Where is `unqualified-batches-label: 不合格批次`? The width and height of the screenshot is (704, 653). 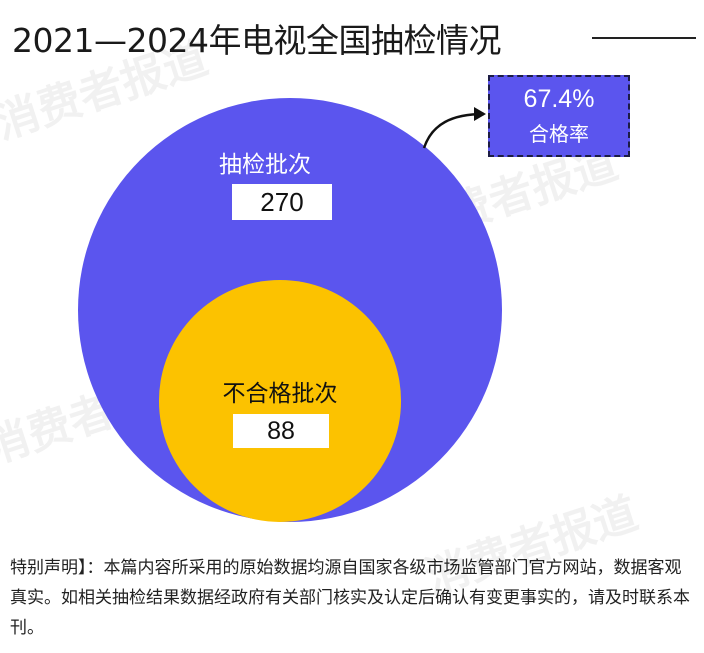
unqualified-batches-label: 不合格批次 is located at coordinates (280, 394).